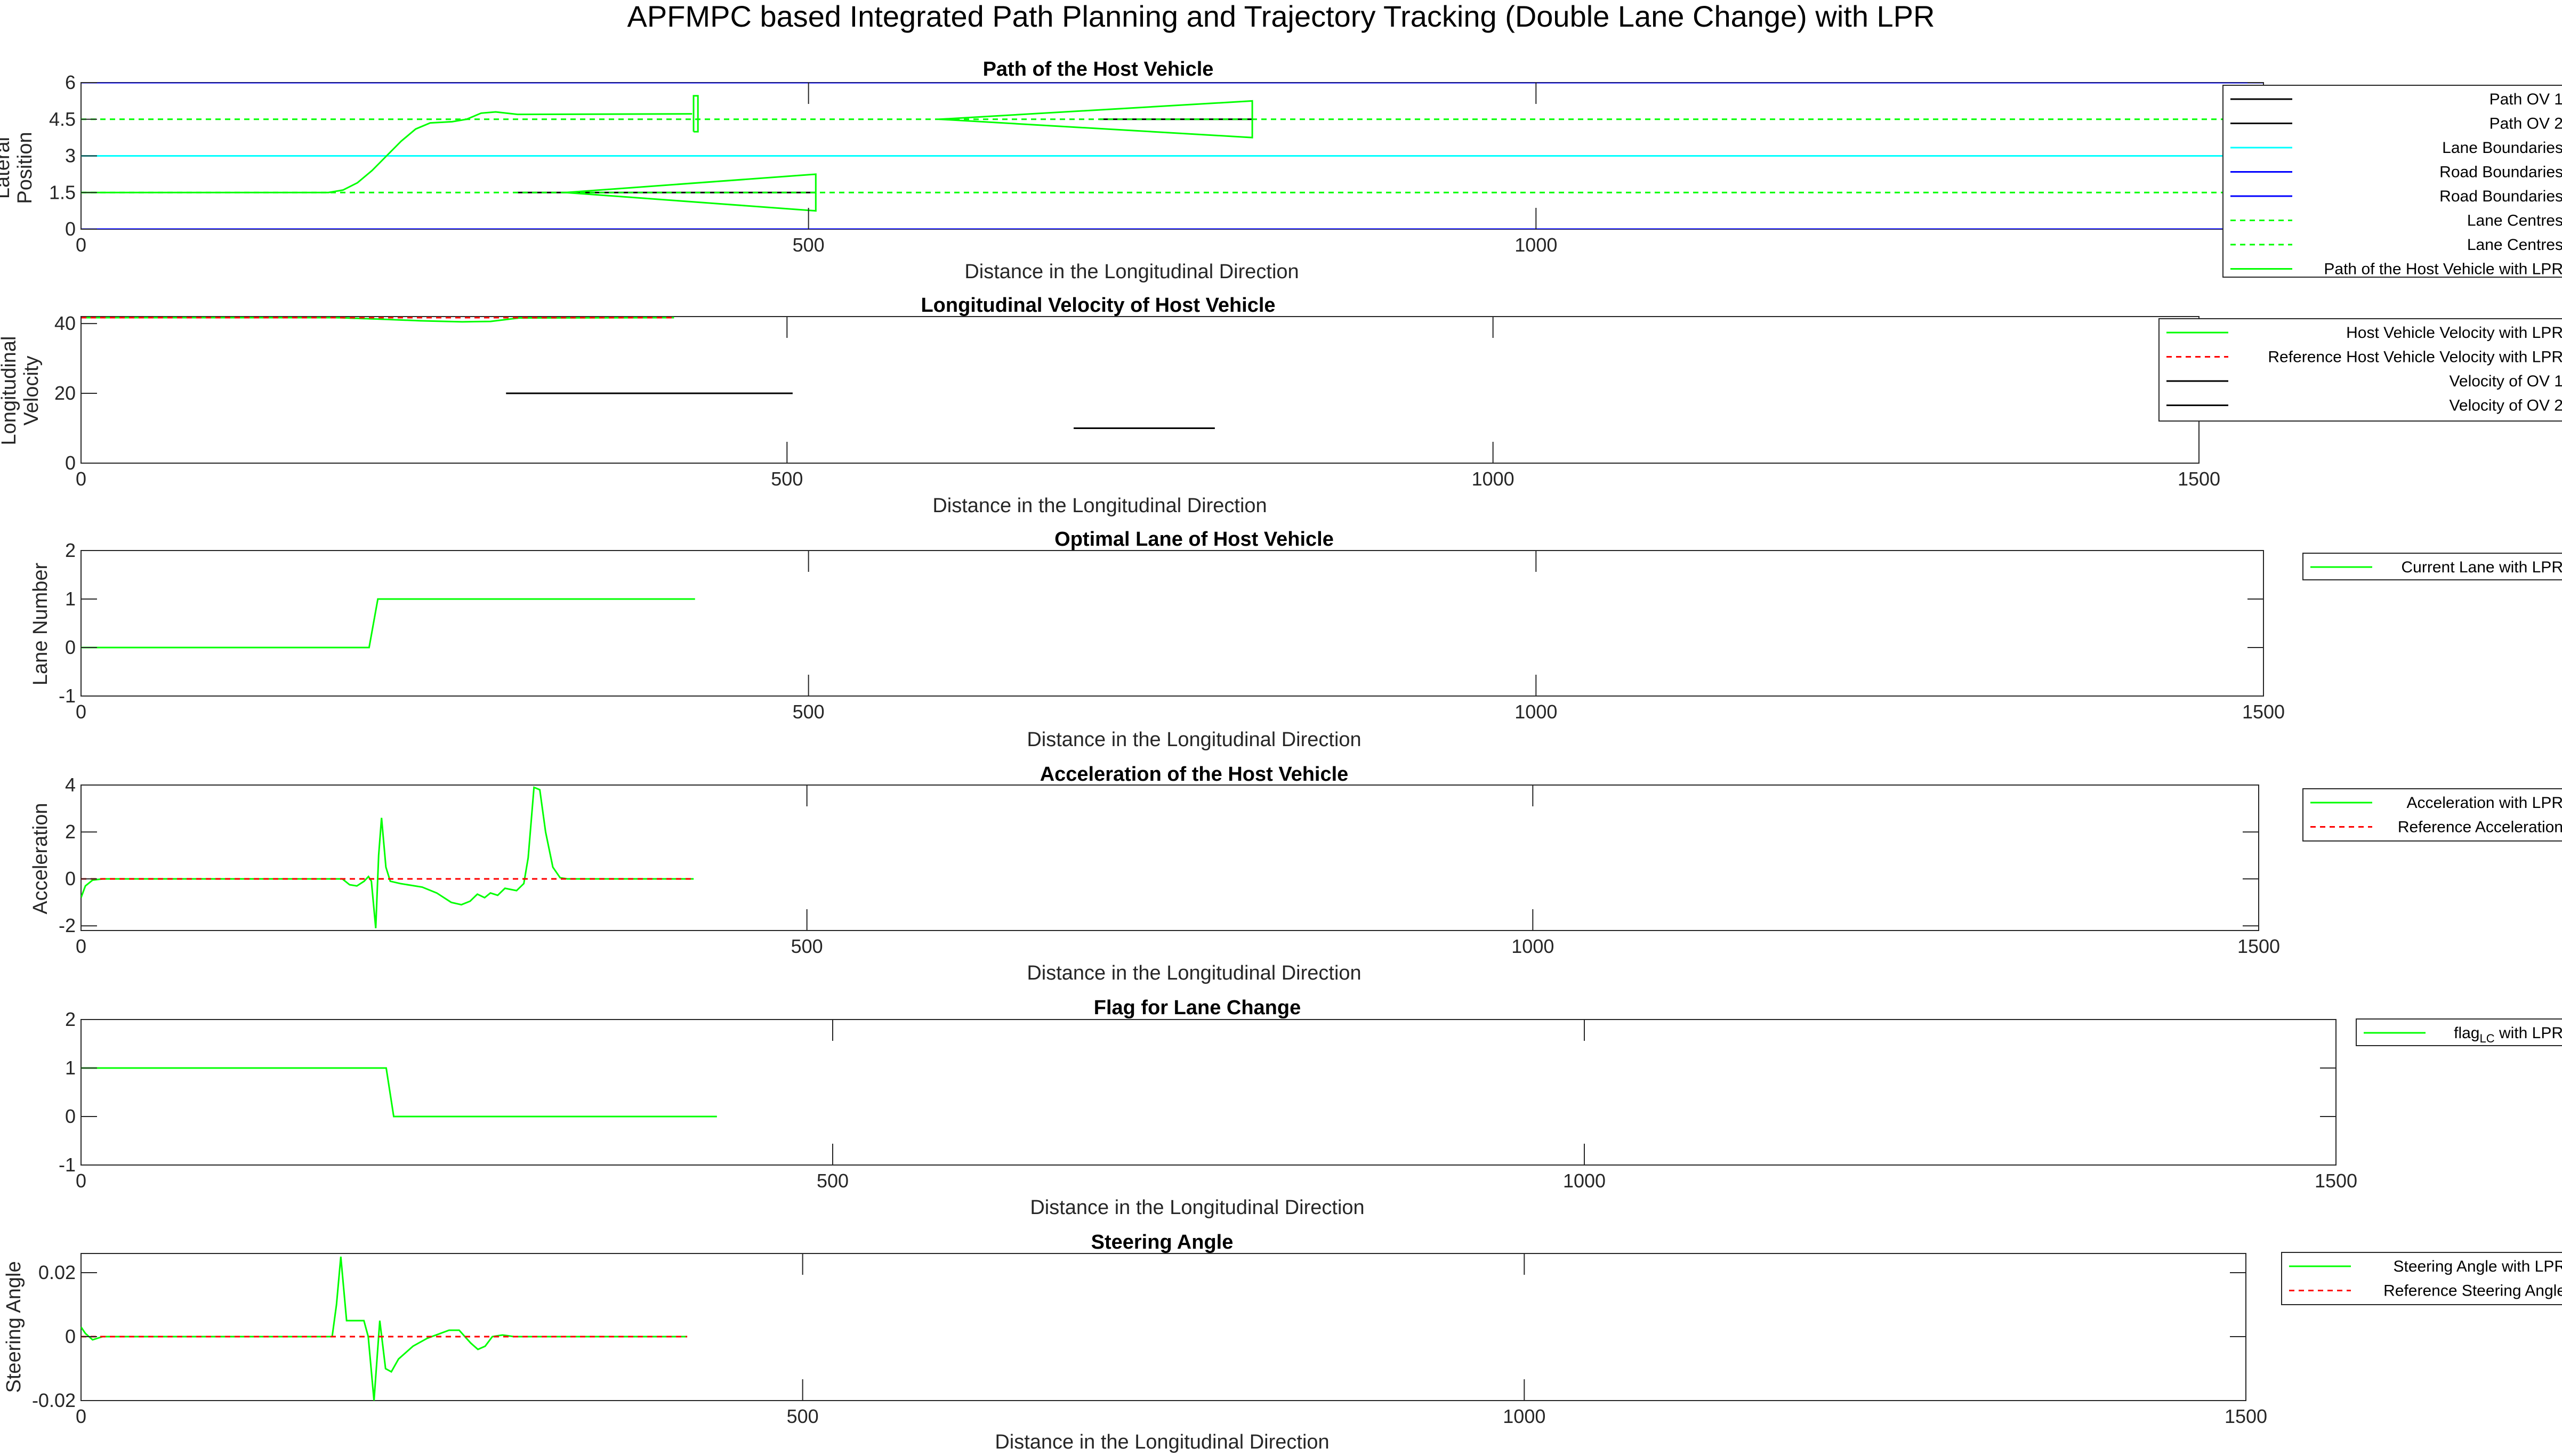 The height and width of the screenshot is (1456, 2562). What do you see at coordinates (1197, 1008) in the screenshot?
I see `plot-title: Flag for Lane Change` at bounding box center [1197, 1008].